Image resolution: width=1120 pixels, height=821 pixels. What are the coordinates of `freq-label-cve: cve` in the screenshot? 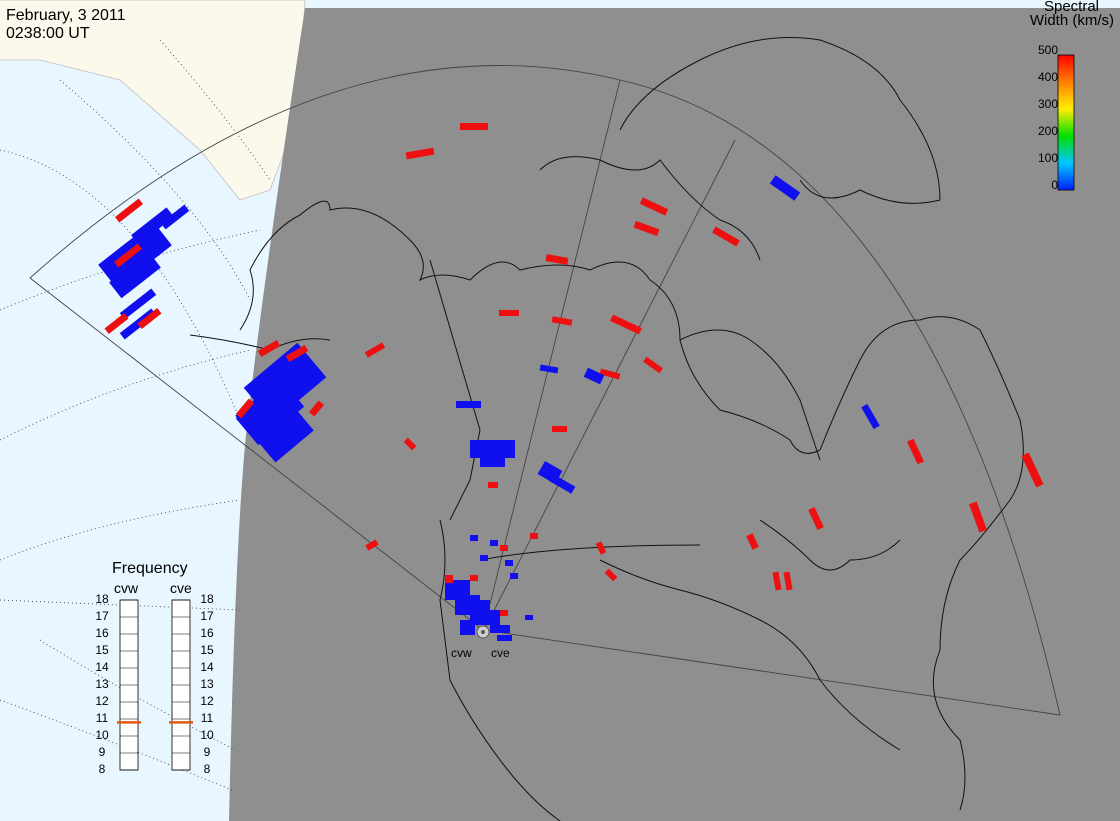 It's located at (181, 588).